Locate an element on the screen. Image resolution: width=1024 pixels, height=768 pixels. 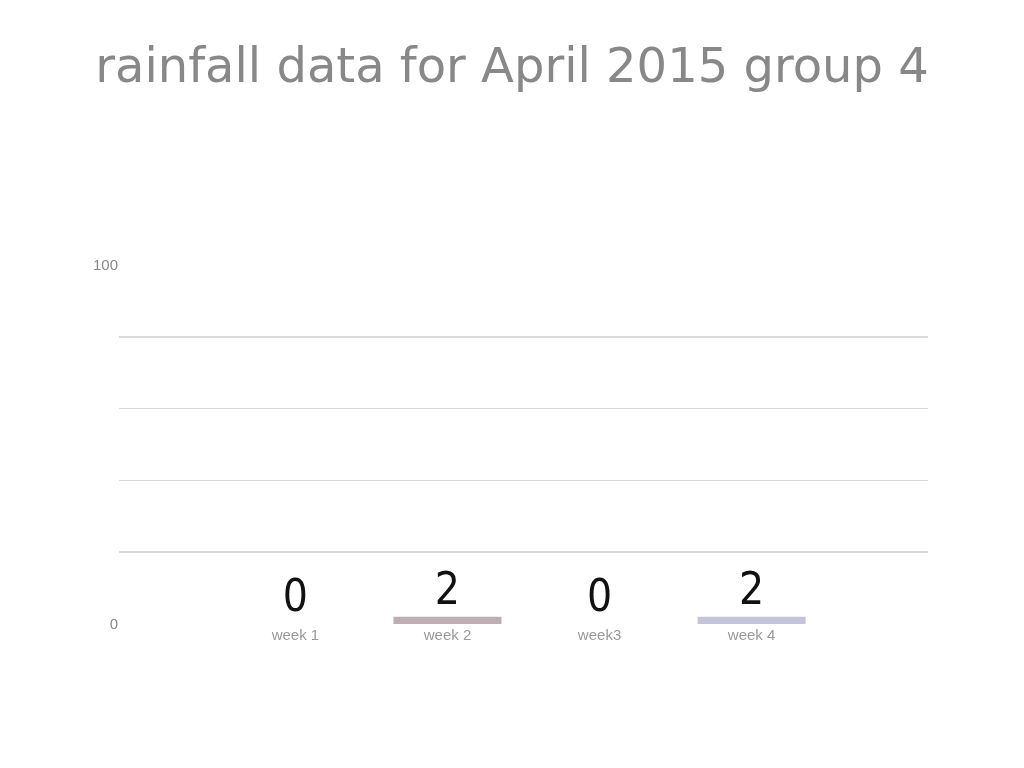
x-tick-label: week 1 is located at coordinates (295, 634).